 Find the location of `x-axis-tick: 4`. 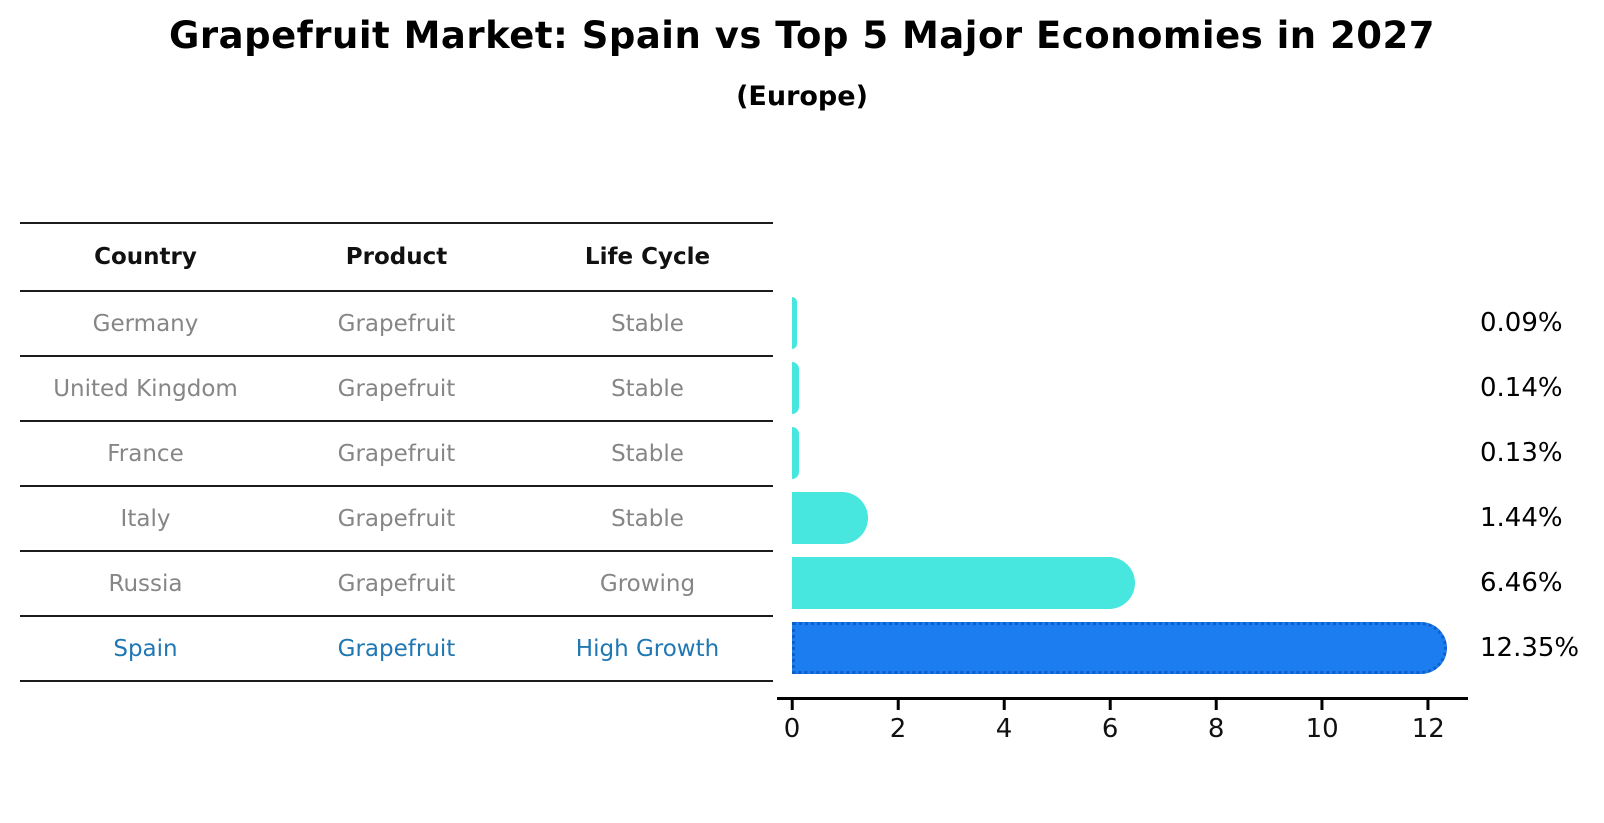

x-axis-tick: 4 is located at coordinates (1004, 722).